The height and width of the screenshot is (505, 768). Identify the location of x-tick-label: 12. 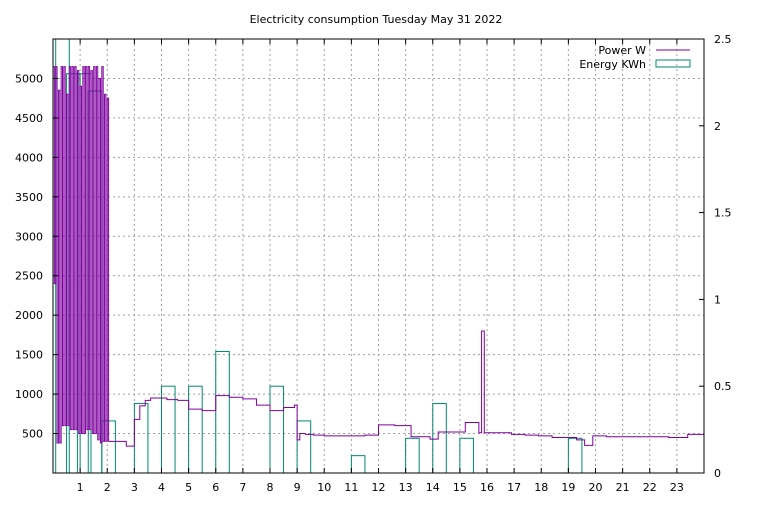
(379, 487).